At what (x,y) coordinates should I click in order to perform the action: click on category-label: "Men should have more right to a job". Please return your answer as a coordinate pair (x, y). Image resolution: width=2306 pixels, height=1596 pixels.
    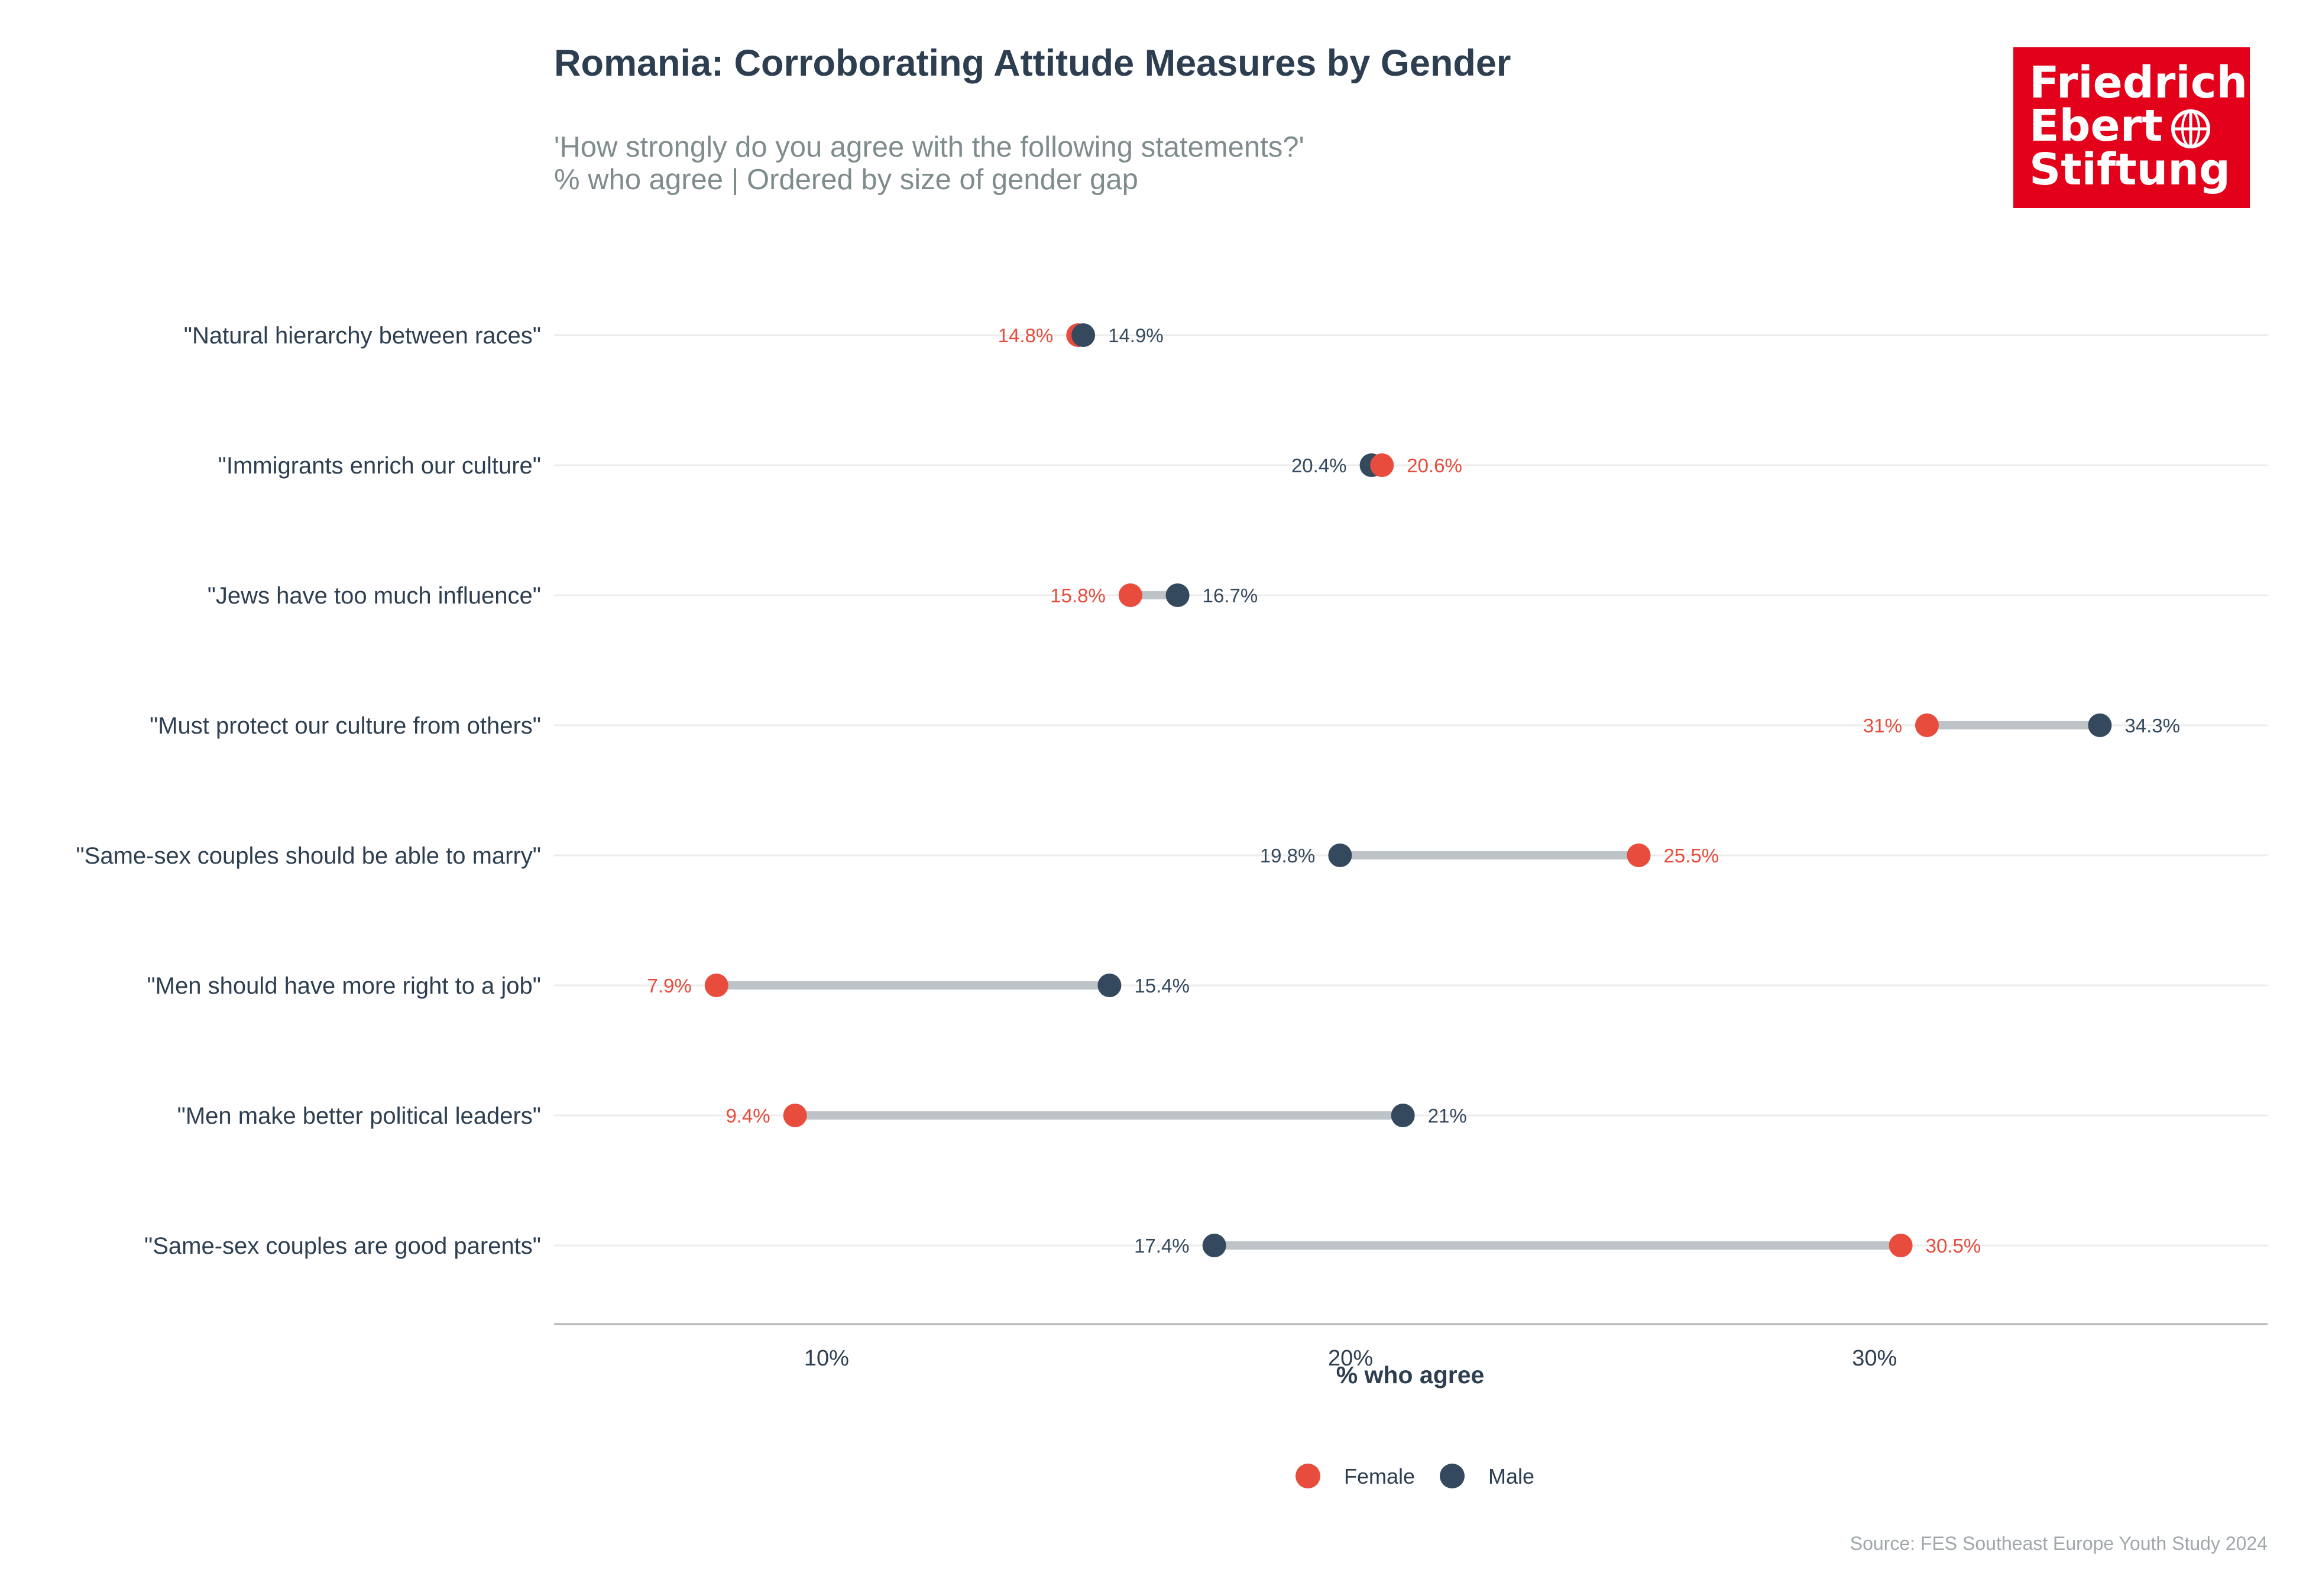
    Looking at the image, I should click on (344, 986).